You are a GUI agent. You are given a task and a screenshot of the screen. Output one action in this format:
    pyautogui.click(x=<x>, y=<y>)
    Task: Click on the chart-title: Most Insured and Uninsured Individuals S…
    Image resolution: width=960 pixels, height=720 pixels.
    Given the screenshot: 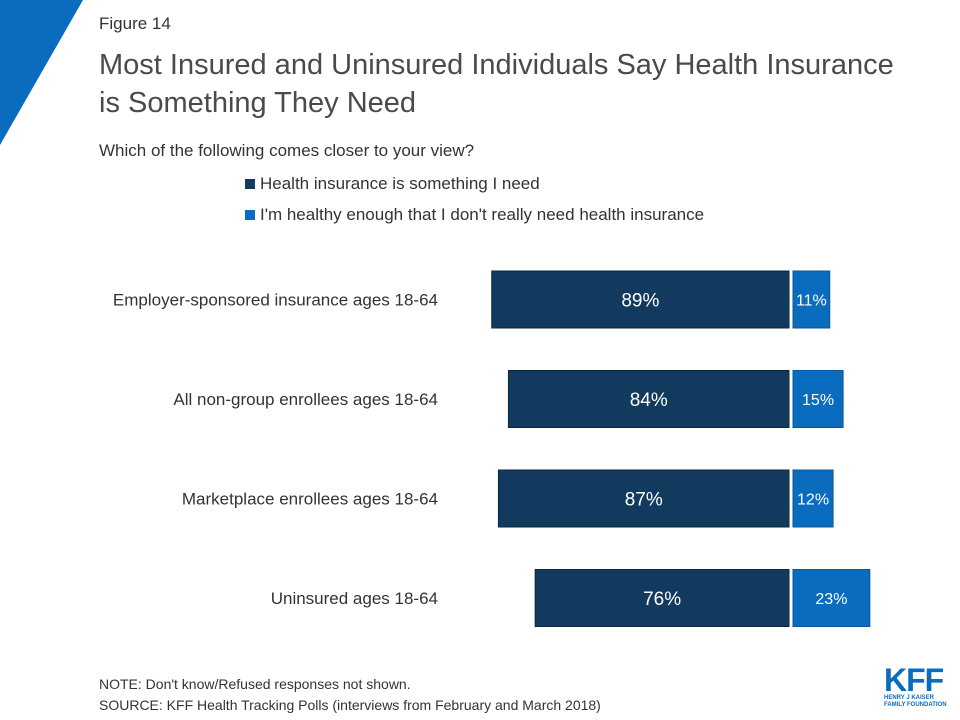 What is the action you would take?
    pyautogui.click(x=496, y=84)
    